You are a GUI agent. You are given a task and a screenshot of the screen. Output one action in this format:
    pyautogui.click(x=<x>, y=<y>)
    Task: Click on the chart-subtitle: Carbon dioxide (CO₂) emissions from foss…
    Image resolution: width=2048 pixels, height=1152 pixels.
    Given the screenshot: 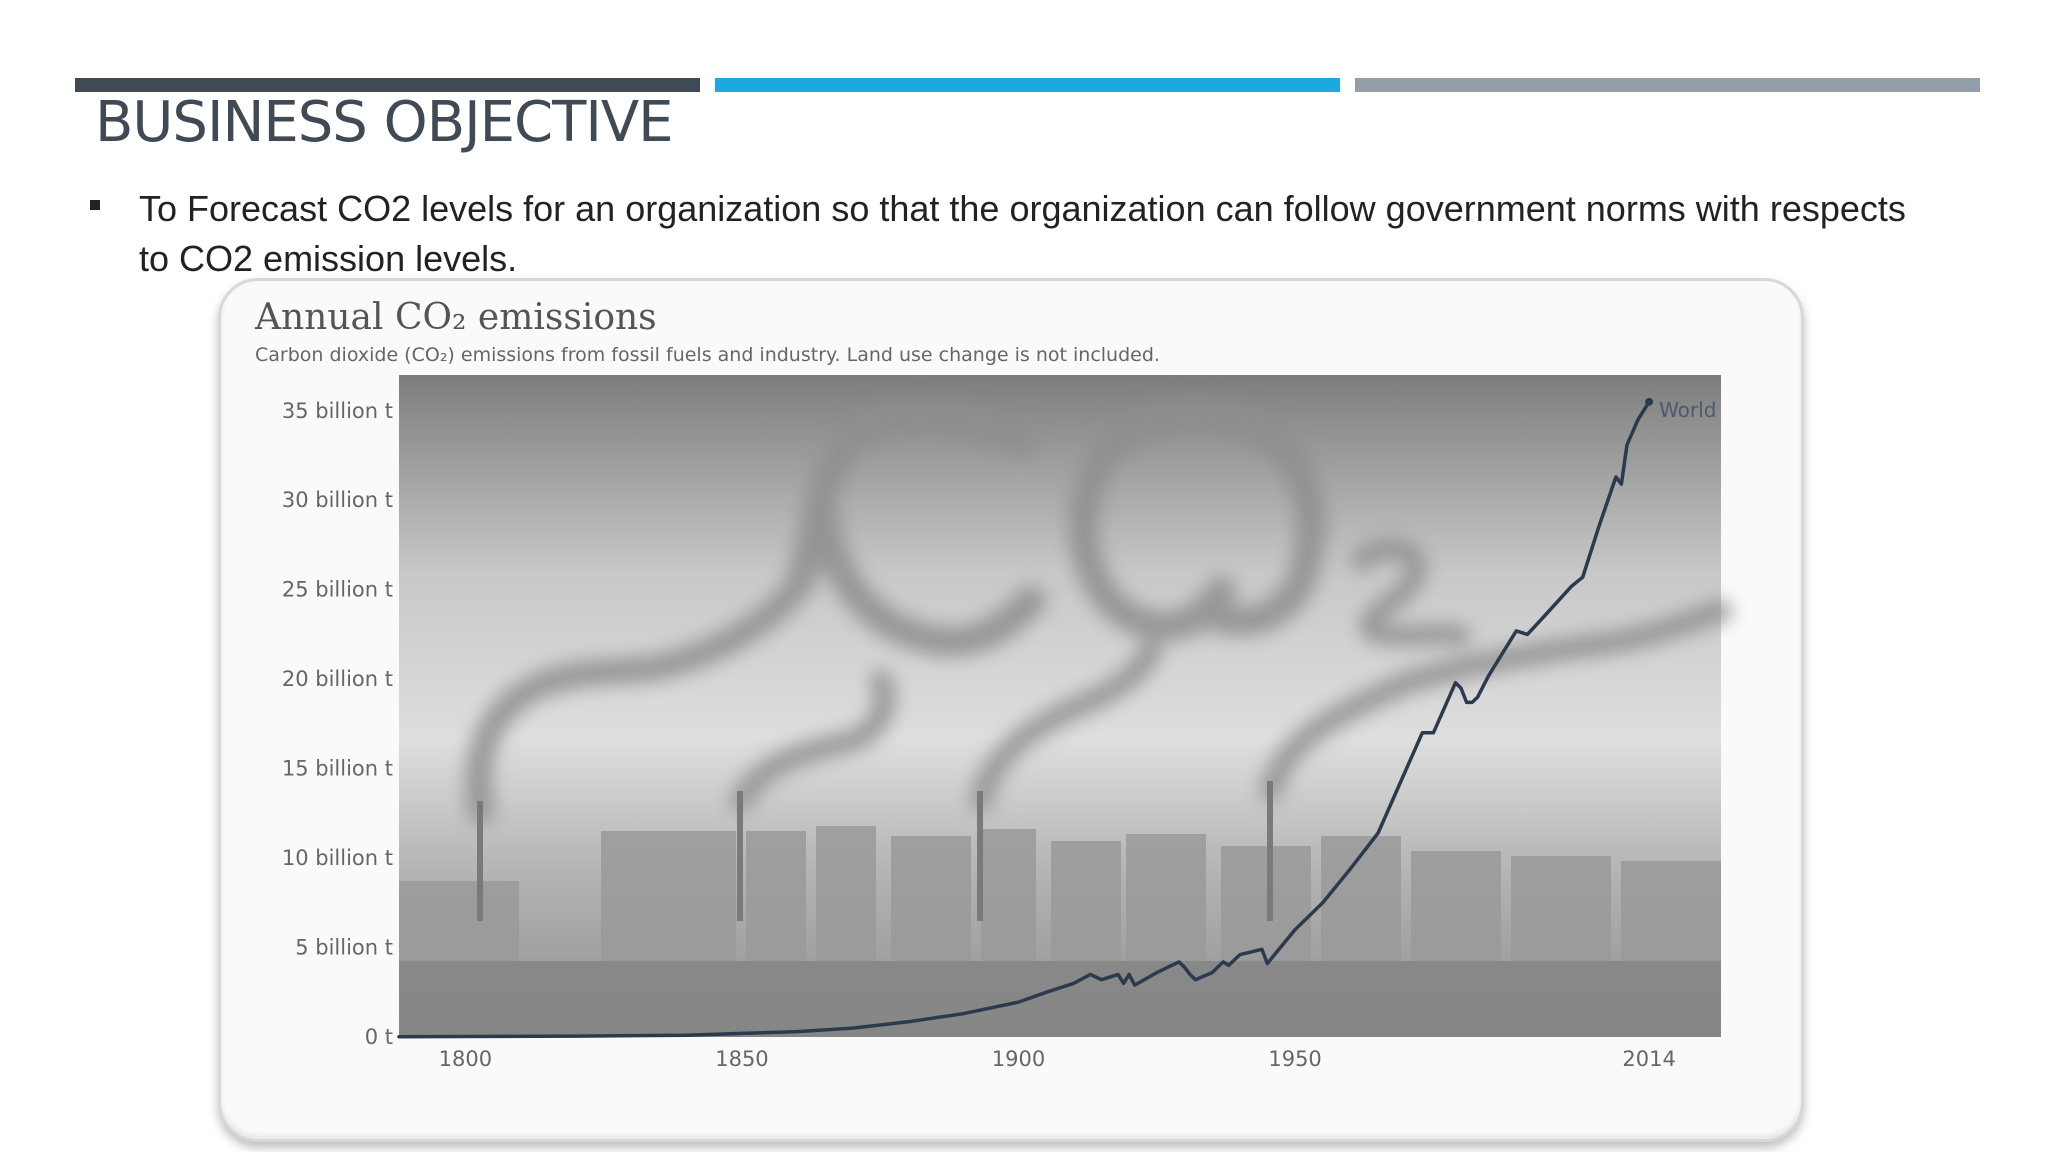 What is the action you would take?
    pyautogui.click(x=707, y=355)
    